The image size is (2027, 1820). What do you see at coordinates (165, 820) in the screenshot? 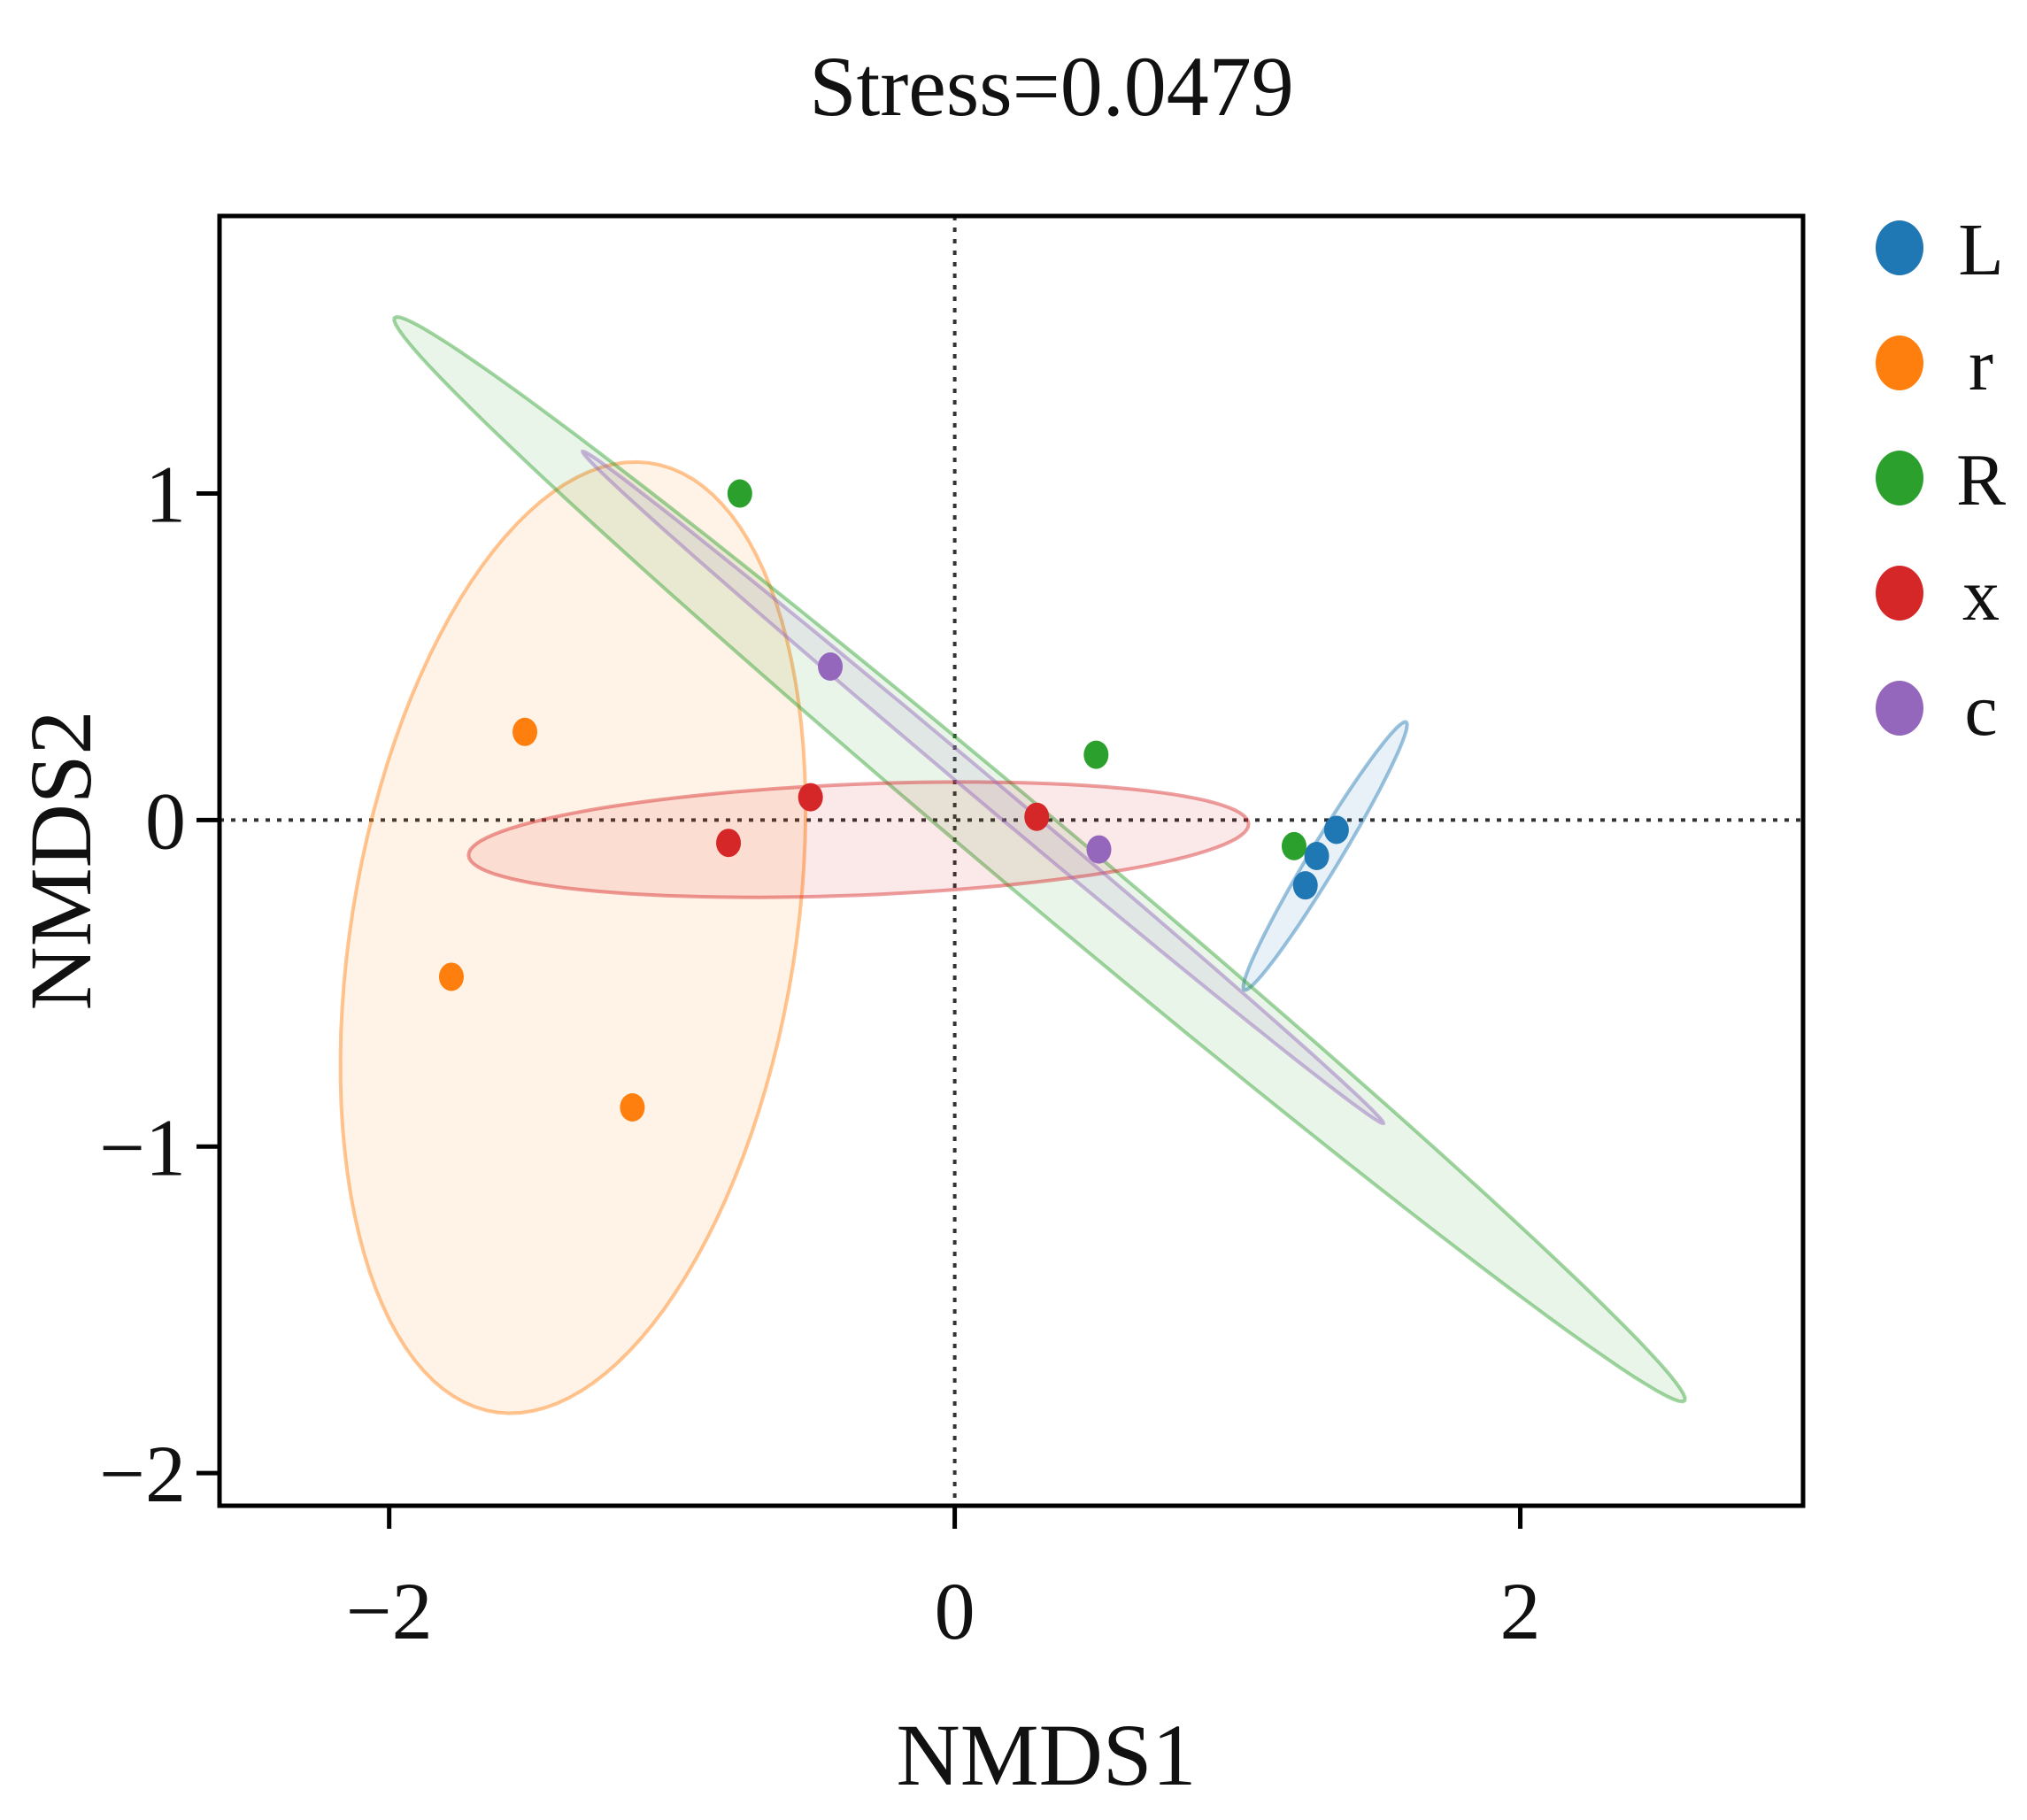
I see `y-tick-label: 0` at bounding box center [165, 820].